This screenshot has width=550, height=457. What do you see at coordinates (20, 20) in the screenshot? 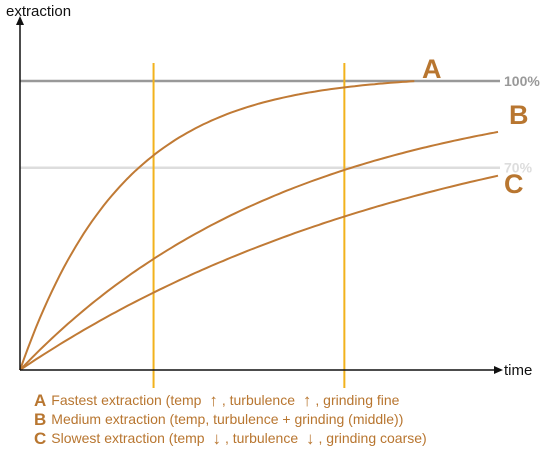
I see `y-axis-arrow-icon` at bounding box center [20, 20].